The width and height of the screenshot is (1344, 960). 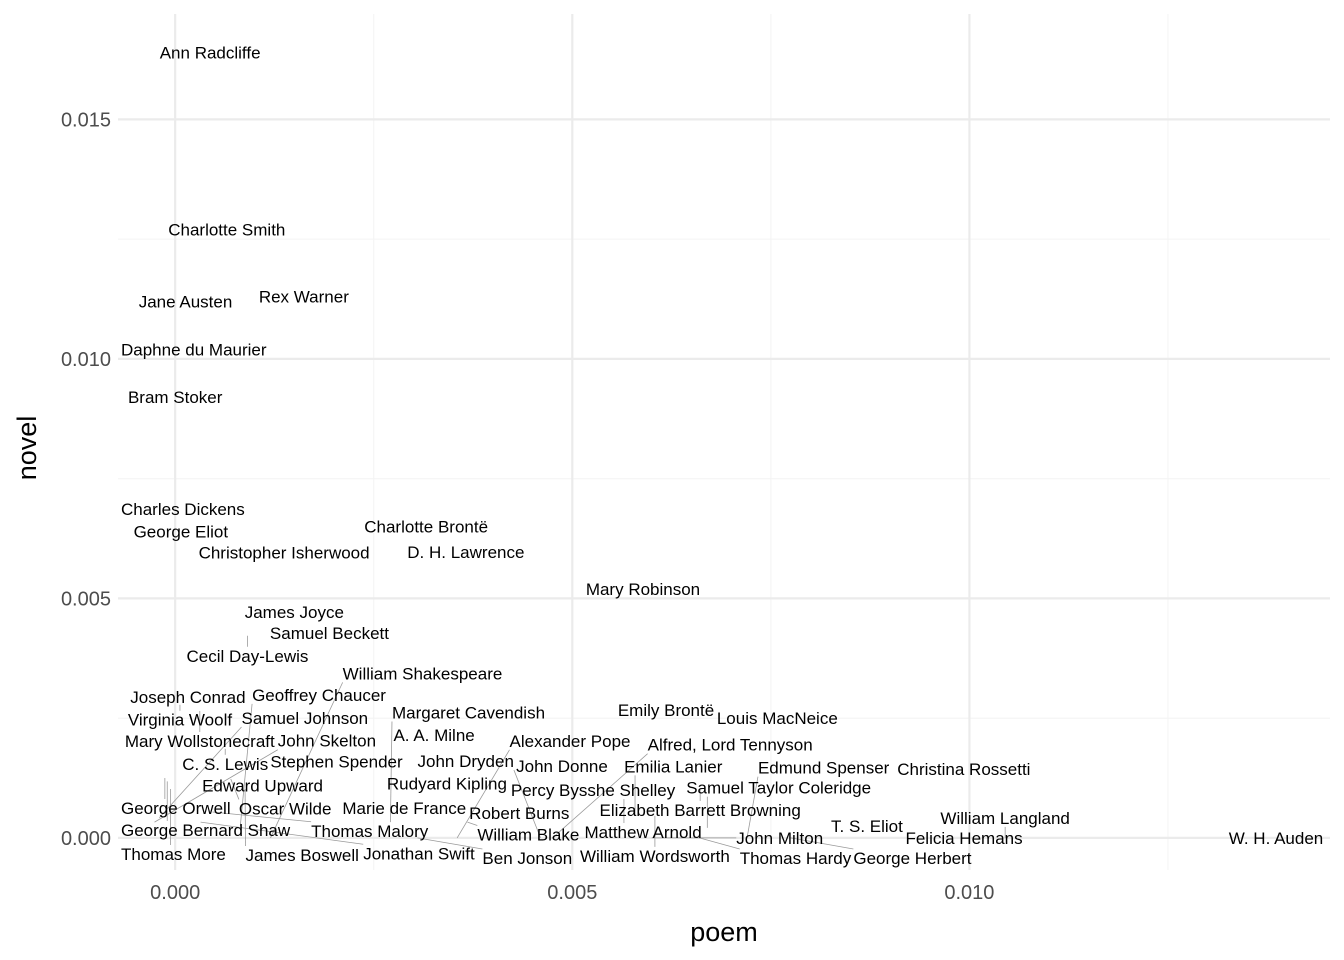 What do you see at coordinates (572, 893) in the screenshot?
I see `x-tick-label: 0.005` at bounding box center [572, 893].